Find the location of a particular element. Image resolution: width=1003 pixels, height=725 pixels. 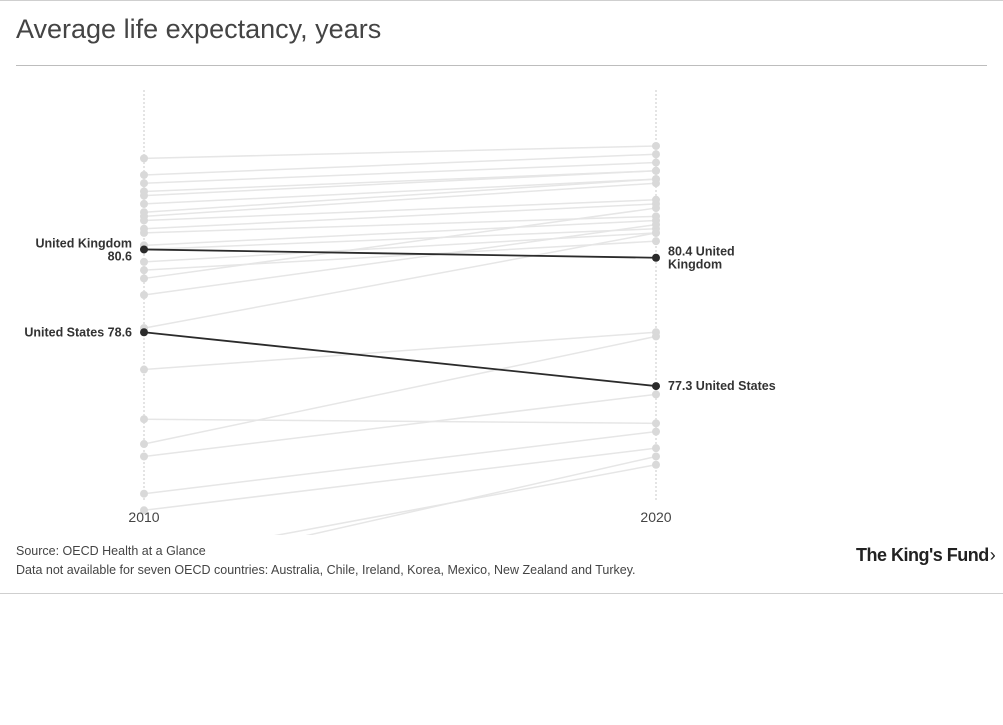

kings-fund-logo: The King's Fund› is located at coordinates (926, 555).